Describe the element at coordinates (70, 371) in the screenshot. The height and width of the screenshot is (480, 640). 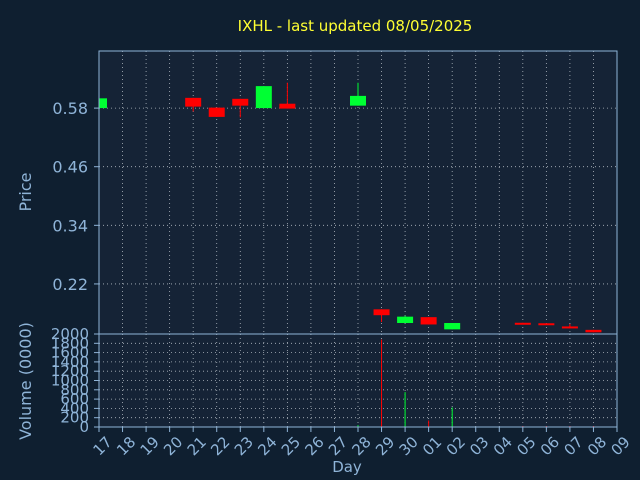
I see `volume-tick-label: 1200` at that location.